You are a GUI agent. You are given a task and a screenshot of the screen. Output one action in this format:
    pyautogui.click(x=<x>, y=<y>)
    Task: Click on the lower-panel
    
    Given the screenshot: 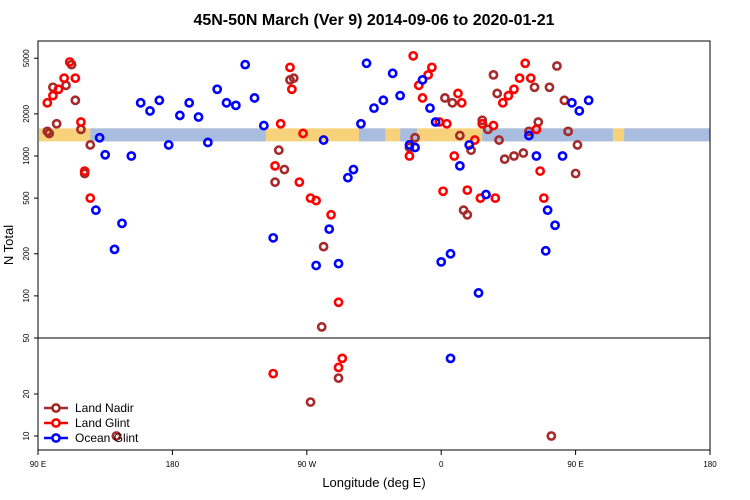 What is the action you would take?
    pyautogui.click(x=334, y=397)
    